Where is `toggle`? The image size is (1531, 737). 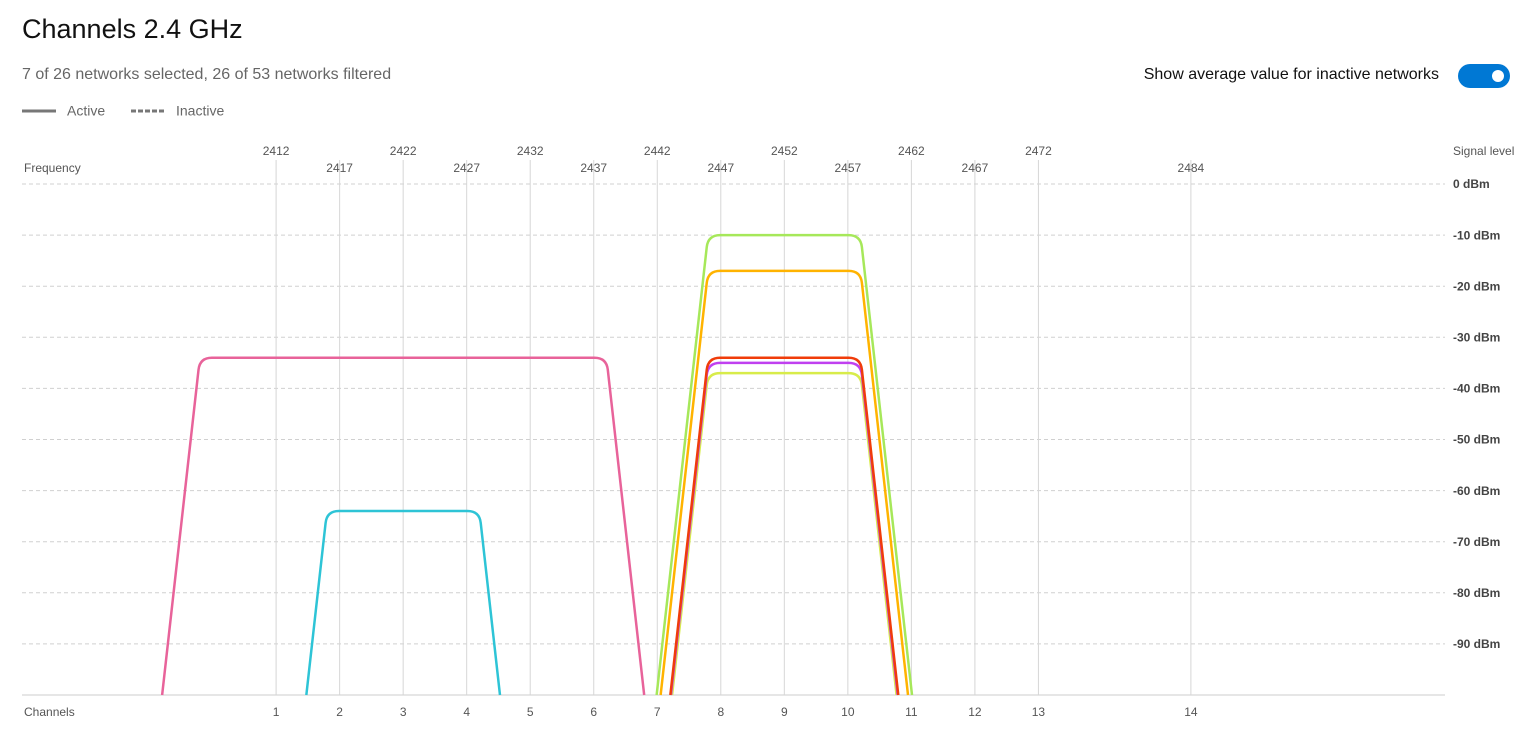
toggle is located at coordinates (1484, 76).